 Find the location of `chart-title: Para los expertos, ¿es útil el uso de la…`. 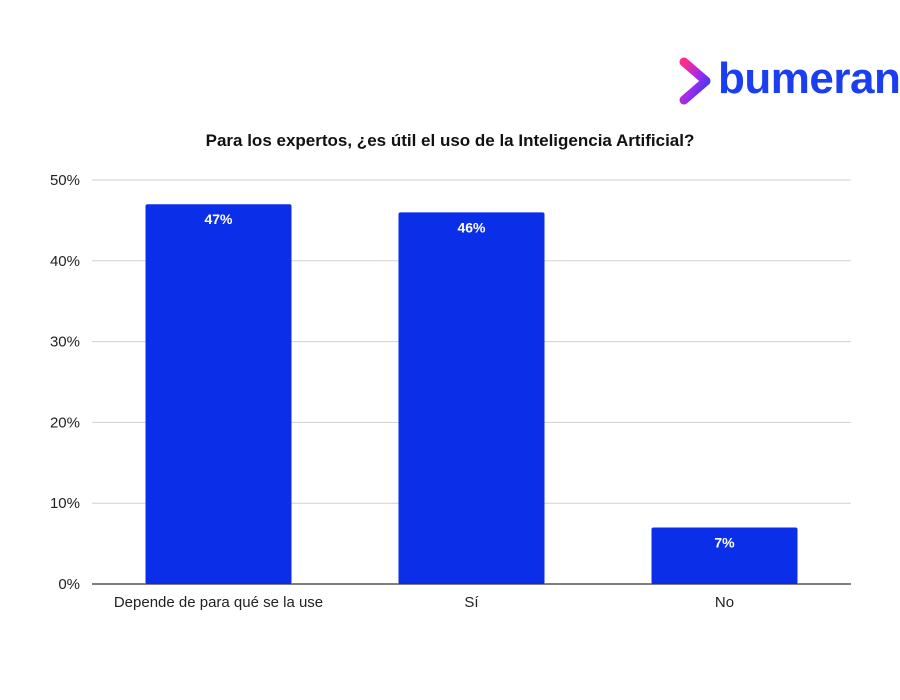

chart-title: Para los expertos, ¿es útil el uso de la… is located at coordinates (450, 140).